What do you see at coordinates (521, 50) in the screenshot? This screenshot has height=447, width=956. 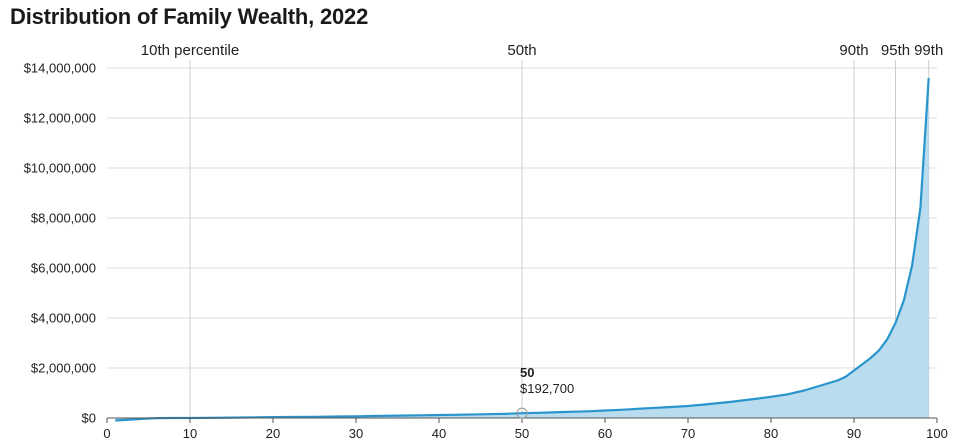 I see `reference-label: 50th` at bounding box center [521, 50].